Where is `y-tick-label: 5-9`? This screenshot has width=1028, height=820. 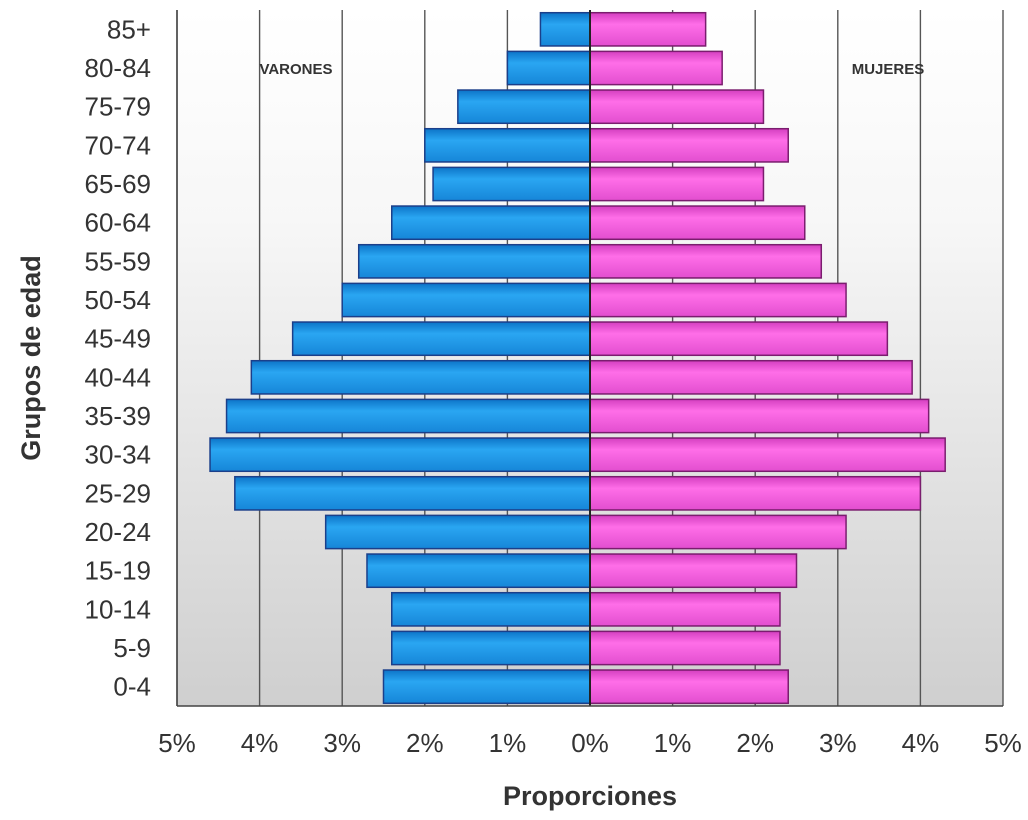
y-tick-label: 5-9 is located at coordinates (132, 648).